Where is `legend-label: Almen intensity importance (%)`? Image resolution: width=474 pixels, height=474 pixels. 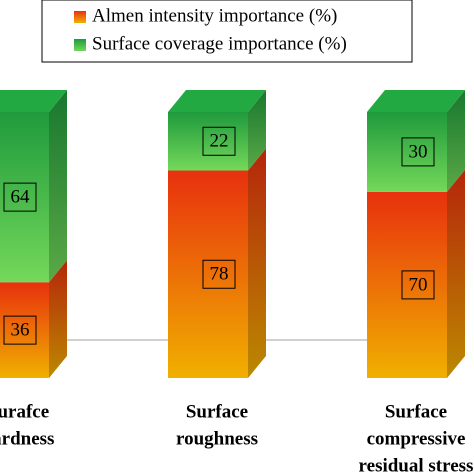 legend-label: Almen intensity importance (%) is located at coordinates (214, 15).